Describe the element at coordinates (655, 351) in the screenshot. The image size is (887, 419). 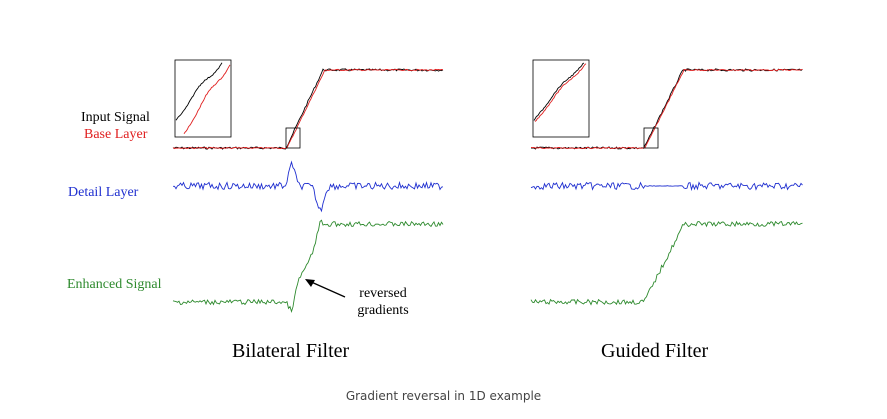
I see `guided-filter-title: Guided Filter` at that location.